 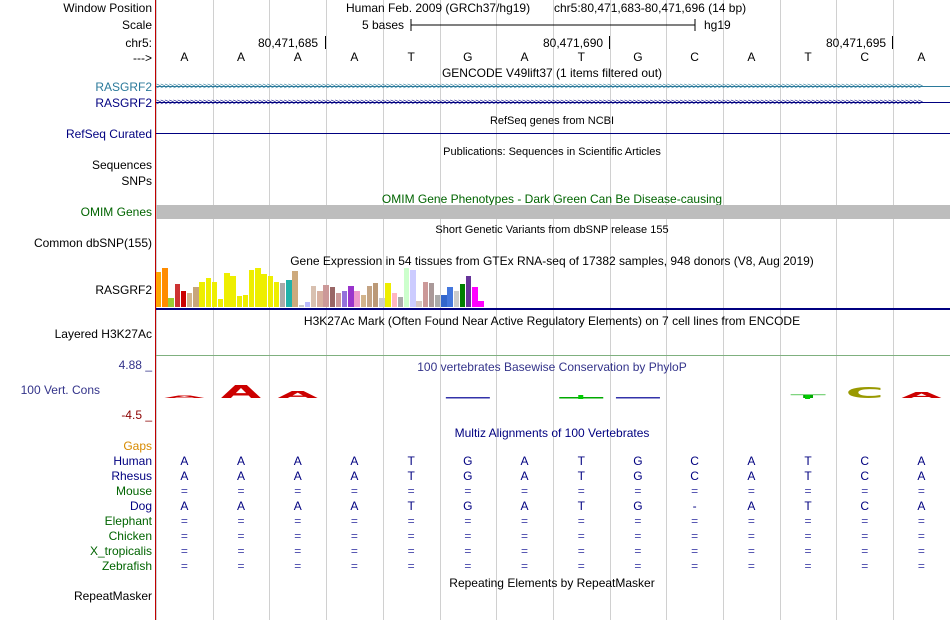 What do you see at coordinates (552, 583) in the screenshot?
I see `repeatmasker-title: Repeating Elements by RepeatMasker` at bounding box center [552, 583].